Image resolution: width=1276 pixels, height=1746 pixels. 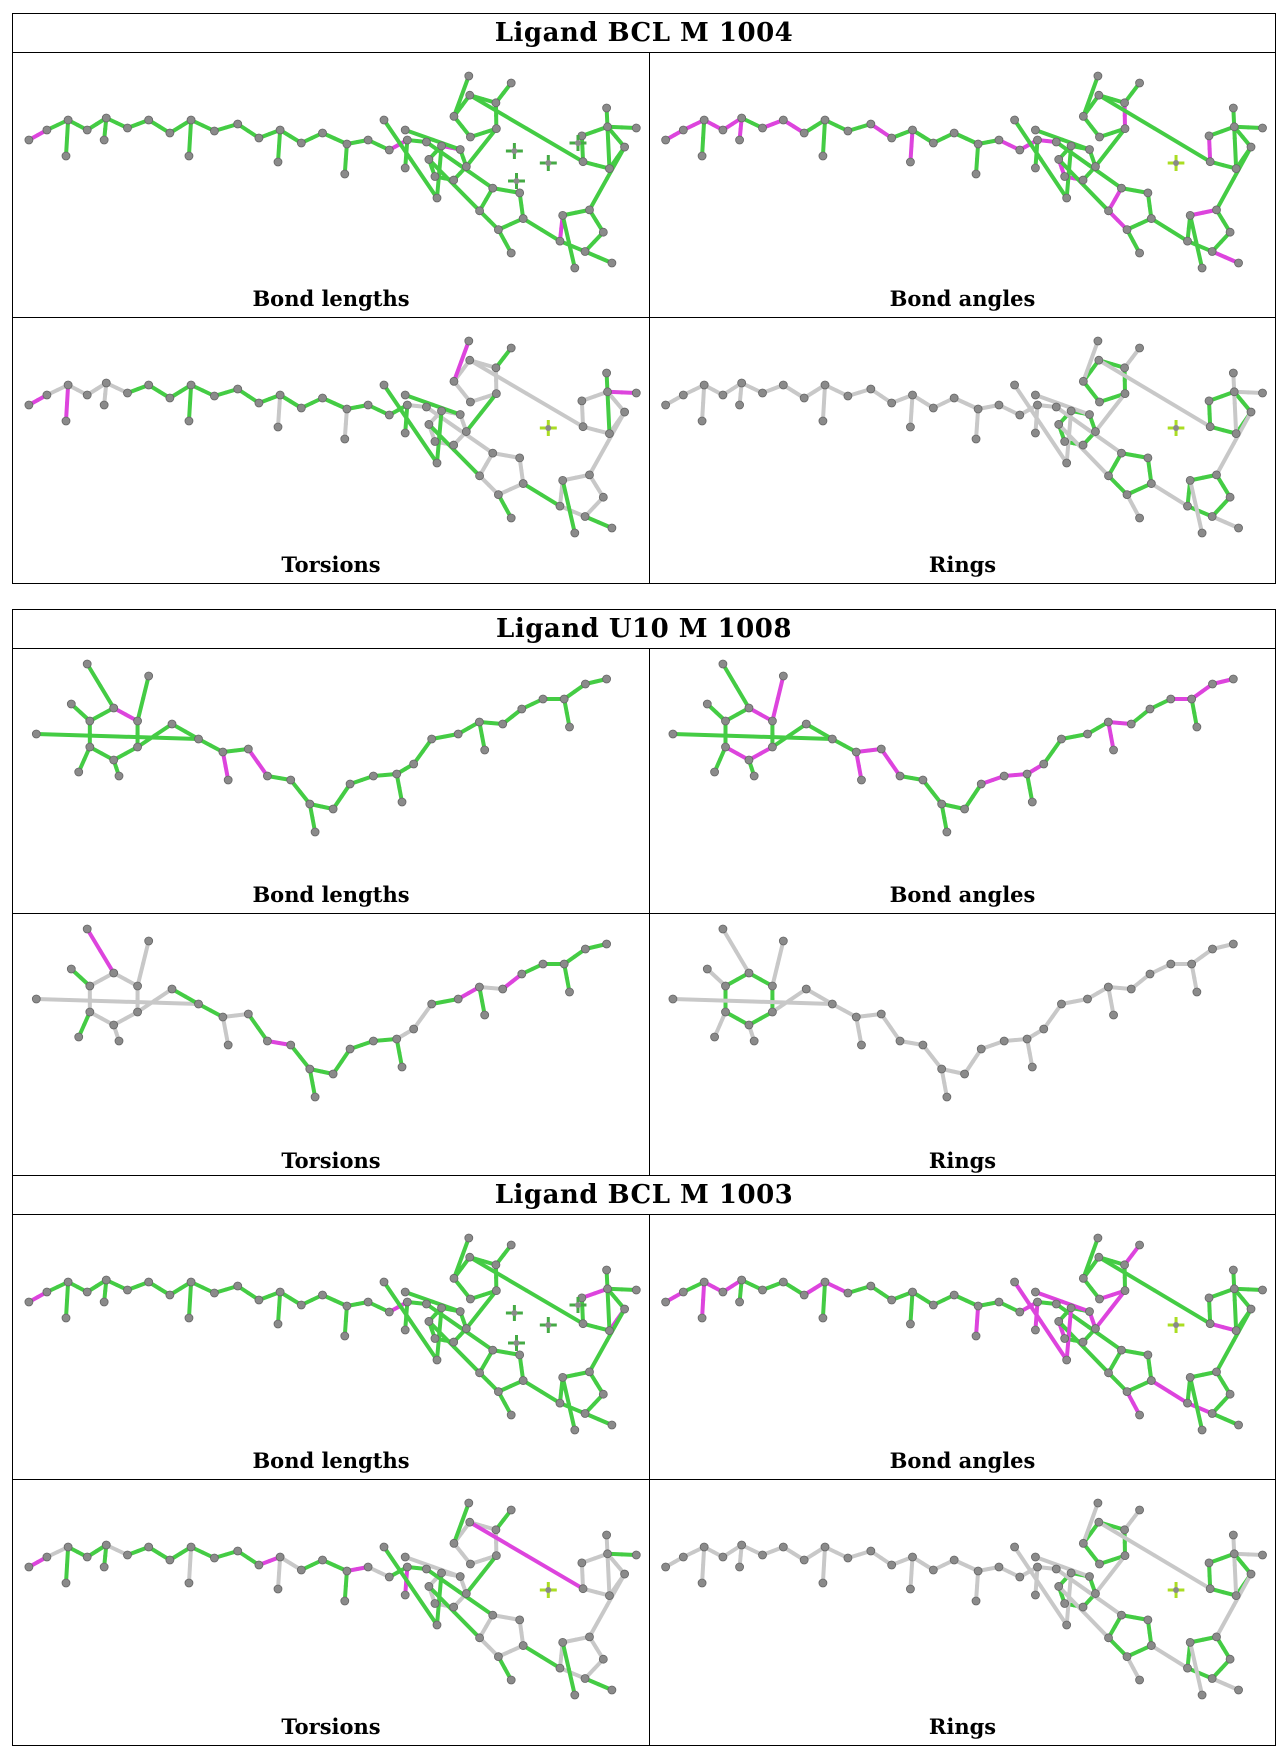 I want to click on panel-torsions: Torsions, so click(x=331, y=450).